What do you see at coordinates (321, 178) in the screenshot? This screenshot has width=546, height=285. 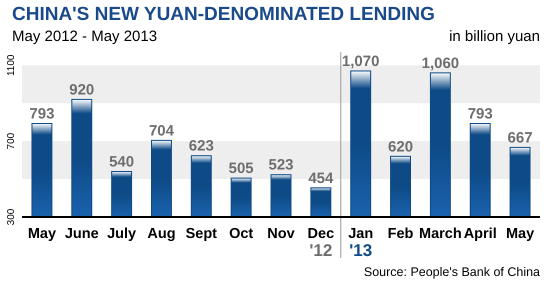 I see `data-label: 454` at bounding box center [321, 178].